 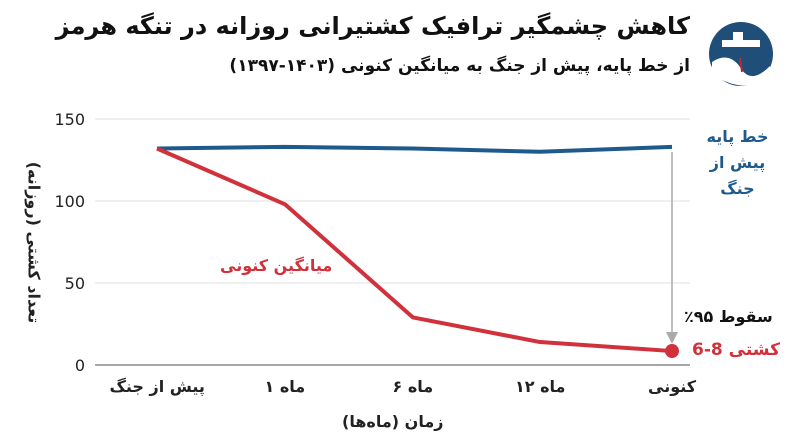 I want to click on annotation: 6-8 کشتی, so click(x=736, y=350).